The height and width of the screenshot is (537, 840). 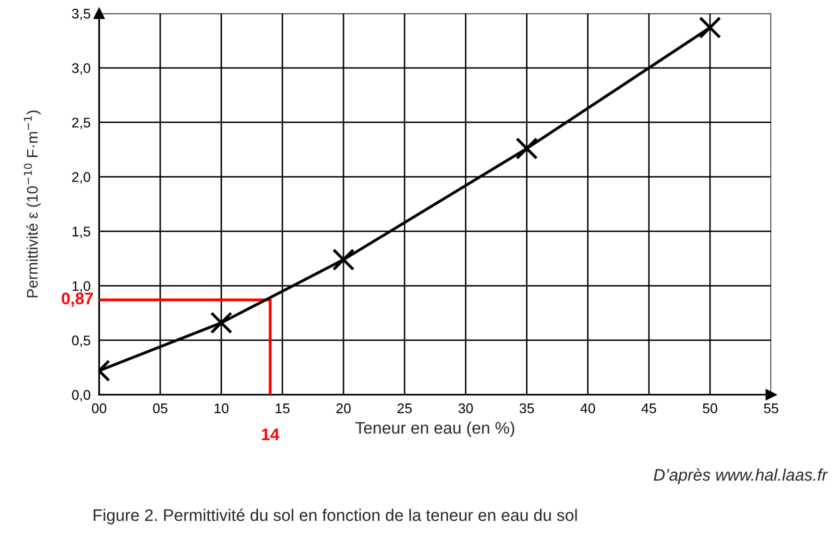 I want to click on y-tick-label: 3,5, so click(x=81, y=14).